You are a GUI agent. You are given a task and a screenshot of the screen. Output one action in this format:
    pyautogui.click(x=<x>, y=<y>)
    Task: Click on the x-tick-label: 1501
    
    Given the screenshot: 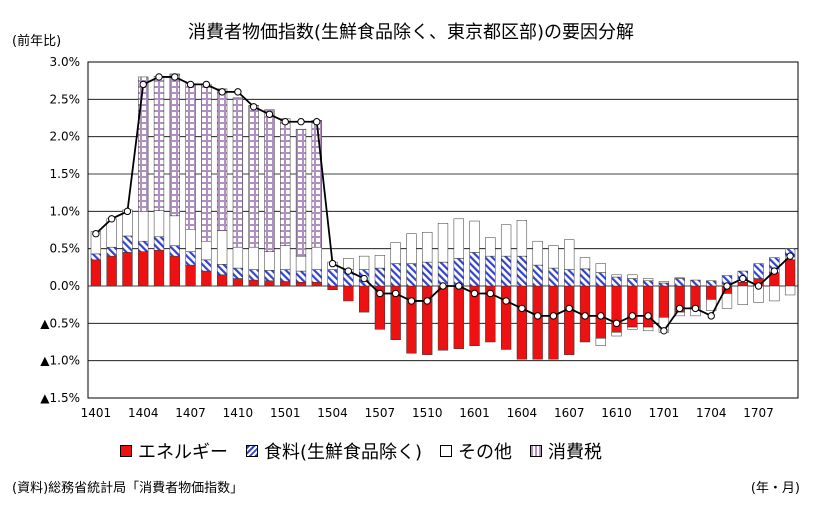 What is the action you would take?
    pyautogui.click(x=285, y=413)
    